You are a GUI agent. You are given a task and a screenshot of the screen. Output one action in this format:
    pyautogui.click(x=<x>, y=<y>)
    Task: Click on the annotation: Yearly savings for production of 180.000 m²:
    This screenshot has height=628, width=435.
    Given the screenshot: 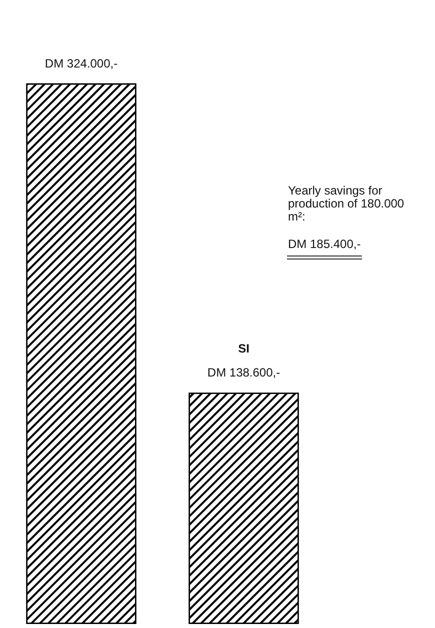 What is the action you would take?
    pyautogui.click(x=348, y=204)
    